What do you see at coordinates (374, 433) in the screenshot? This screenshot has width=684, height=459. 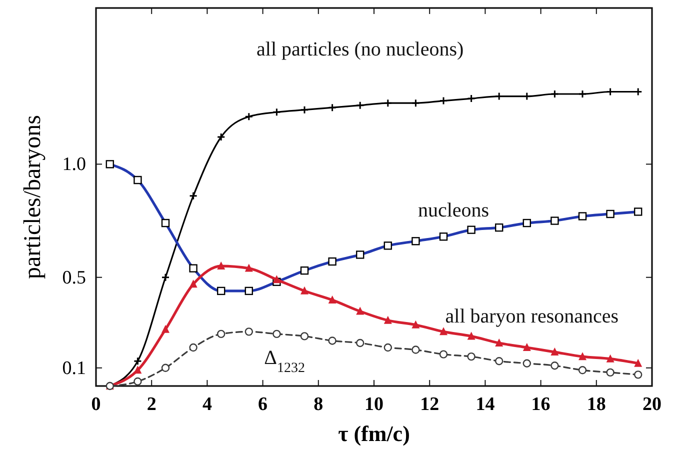 I see `x-axis-title: τ (fm/c)` at bounding box center [374, 433].